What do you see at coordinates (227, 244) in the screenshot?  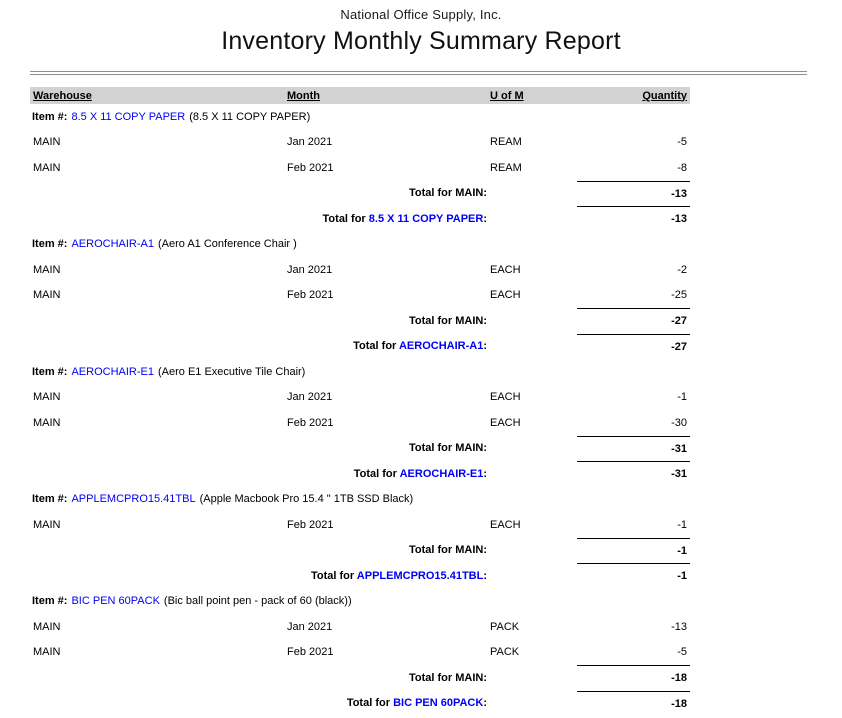 I see `item-description: (Aero A1 Conference Chair )` at bounding box center [227, 244].